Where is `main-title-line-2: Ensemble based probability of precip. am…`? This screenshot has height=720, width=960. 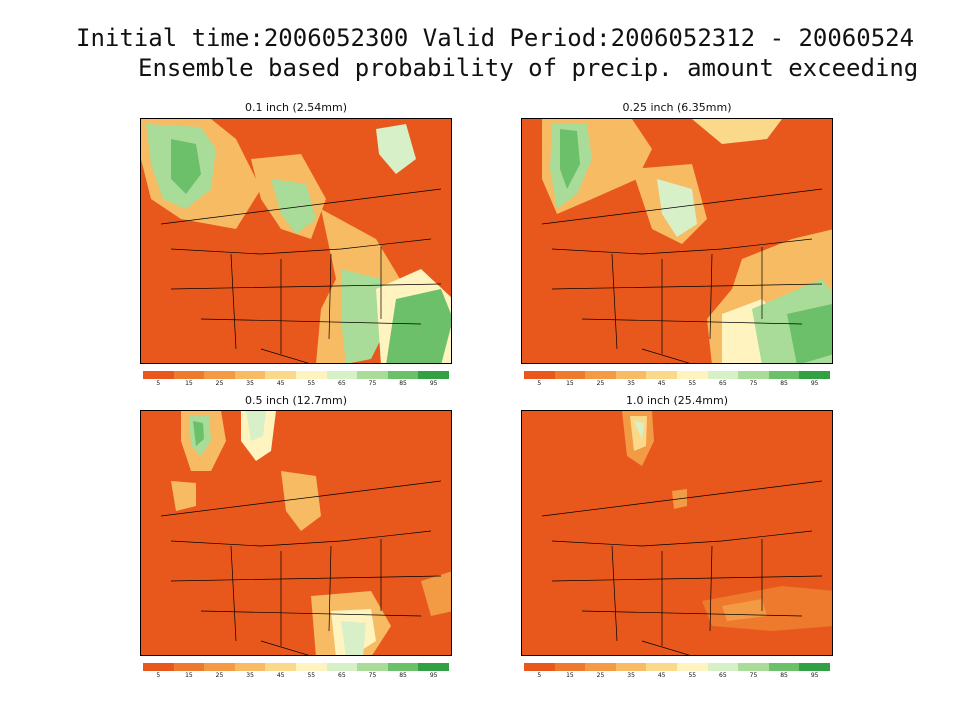 main-title-line-2: Ensemble based probability of precip. am… is located at coordinates (528, 68).